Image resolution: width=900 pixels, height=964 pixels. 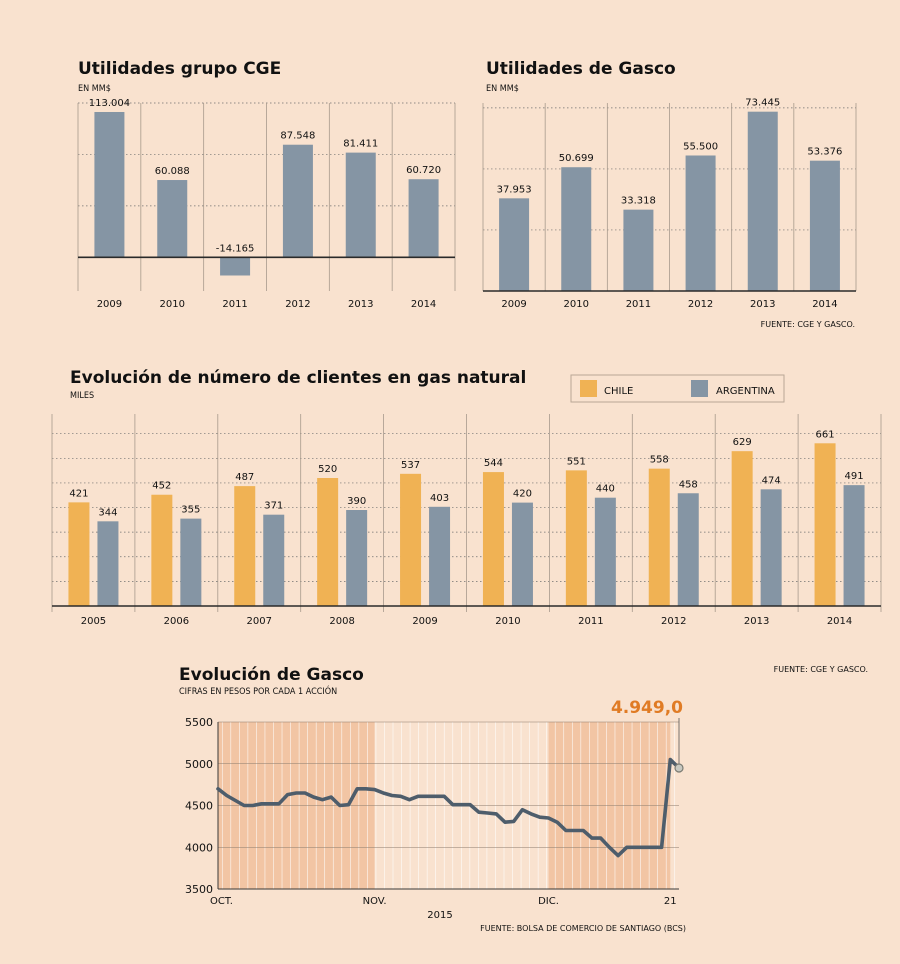 I want to click on clients-bar-argentina-2006, so click(x=191, y=562).